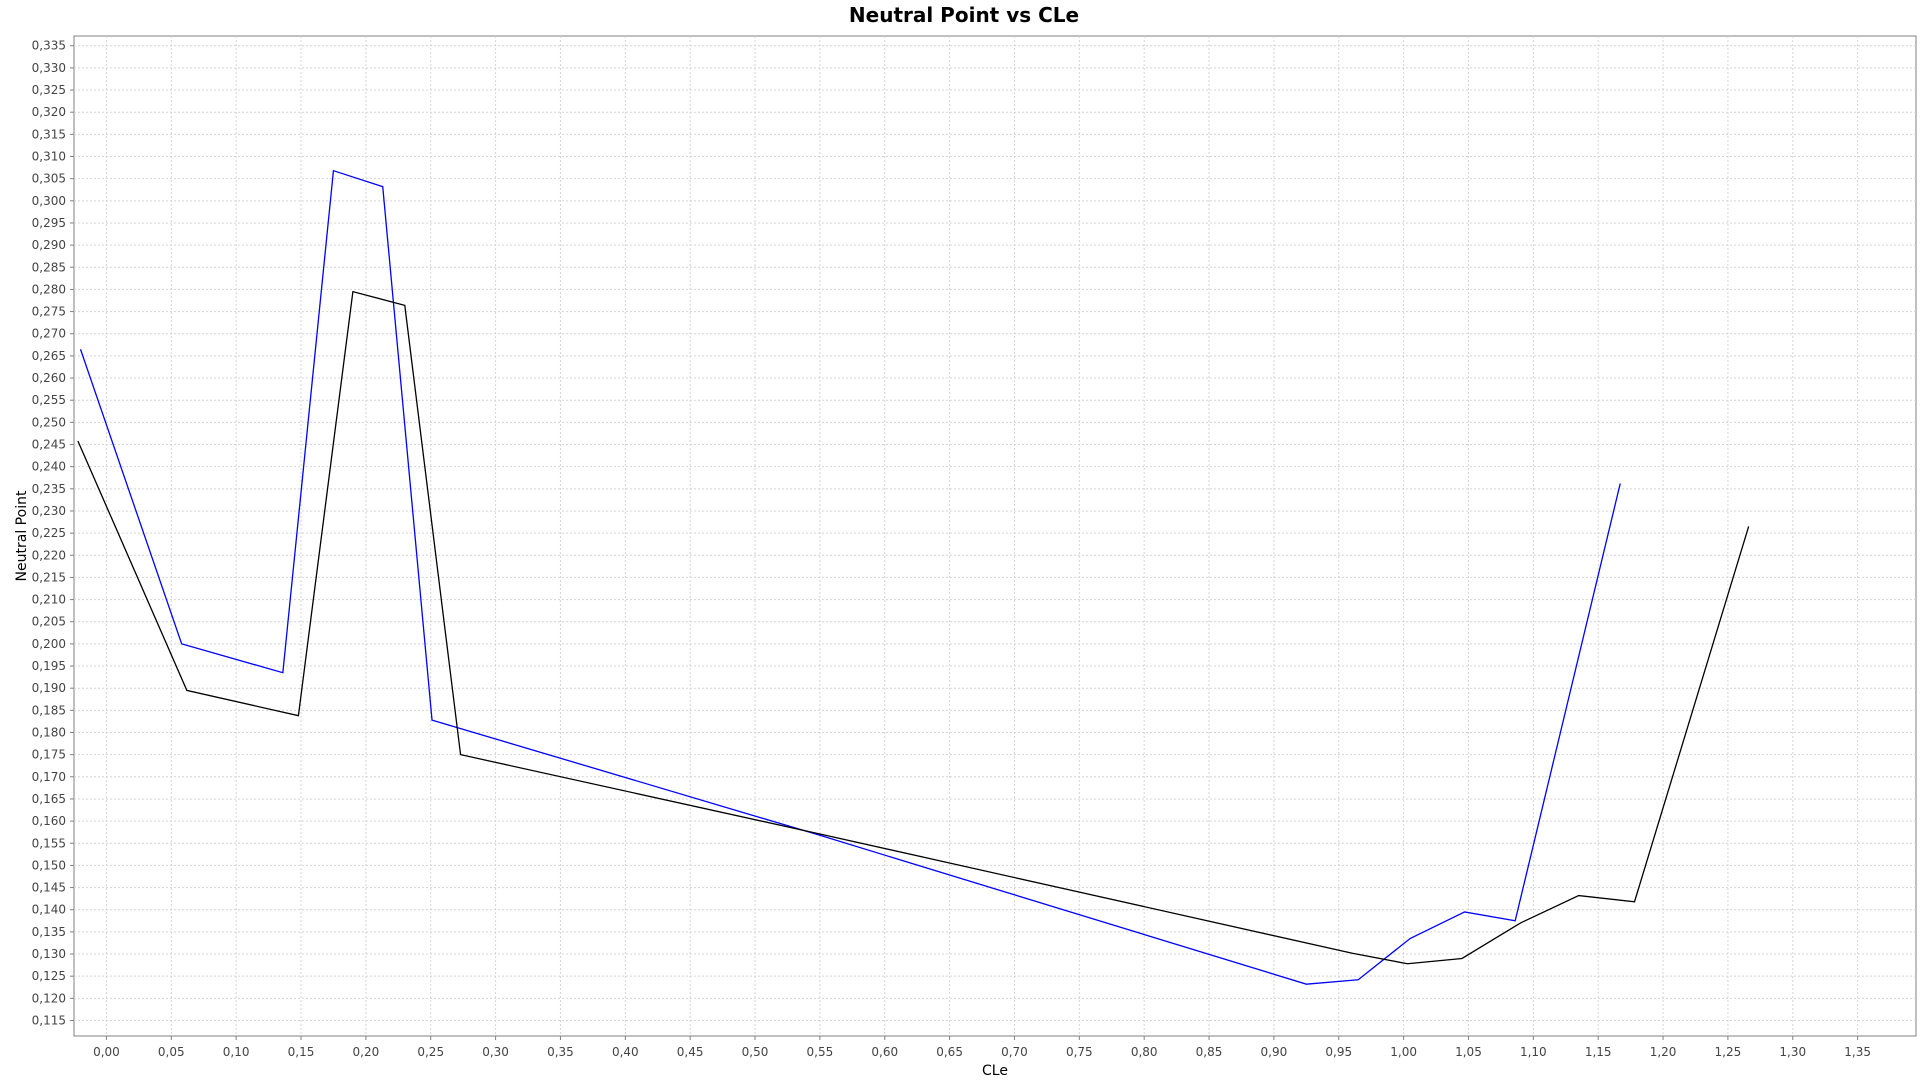 This screenshot has height=1080, width=1920. What do you see at coordinates (49, 666) in the screenshot?
I see `y-tick-label: 0,195` at bounding box center [49, 666].